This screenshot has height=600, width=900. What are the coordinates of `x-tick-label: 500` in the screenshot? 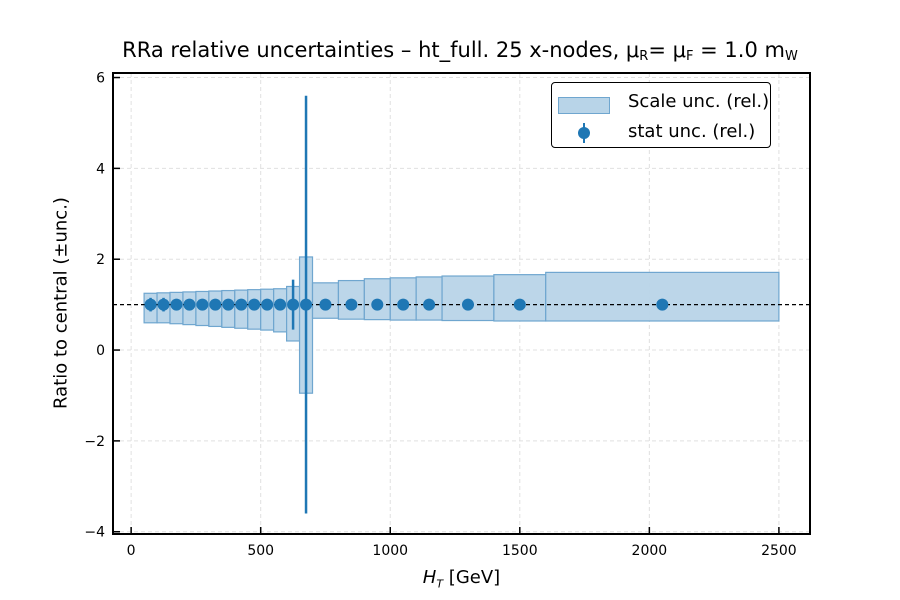 It's located at (260, 551).